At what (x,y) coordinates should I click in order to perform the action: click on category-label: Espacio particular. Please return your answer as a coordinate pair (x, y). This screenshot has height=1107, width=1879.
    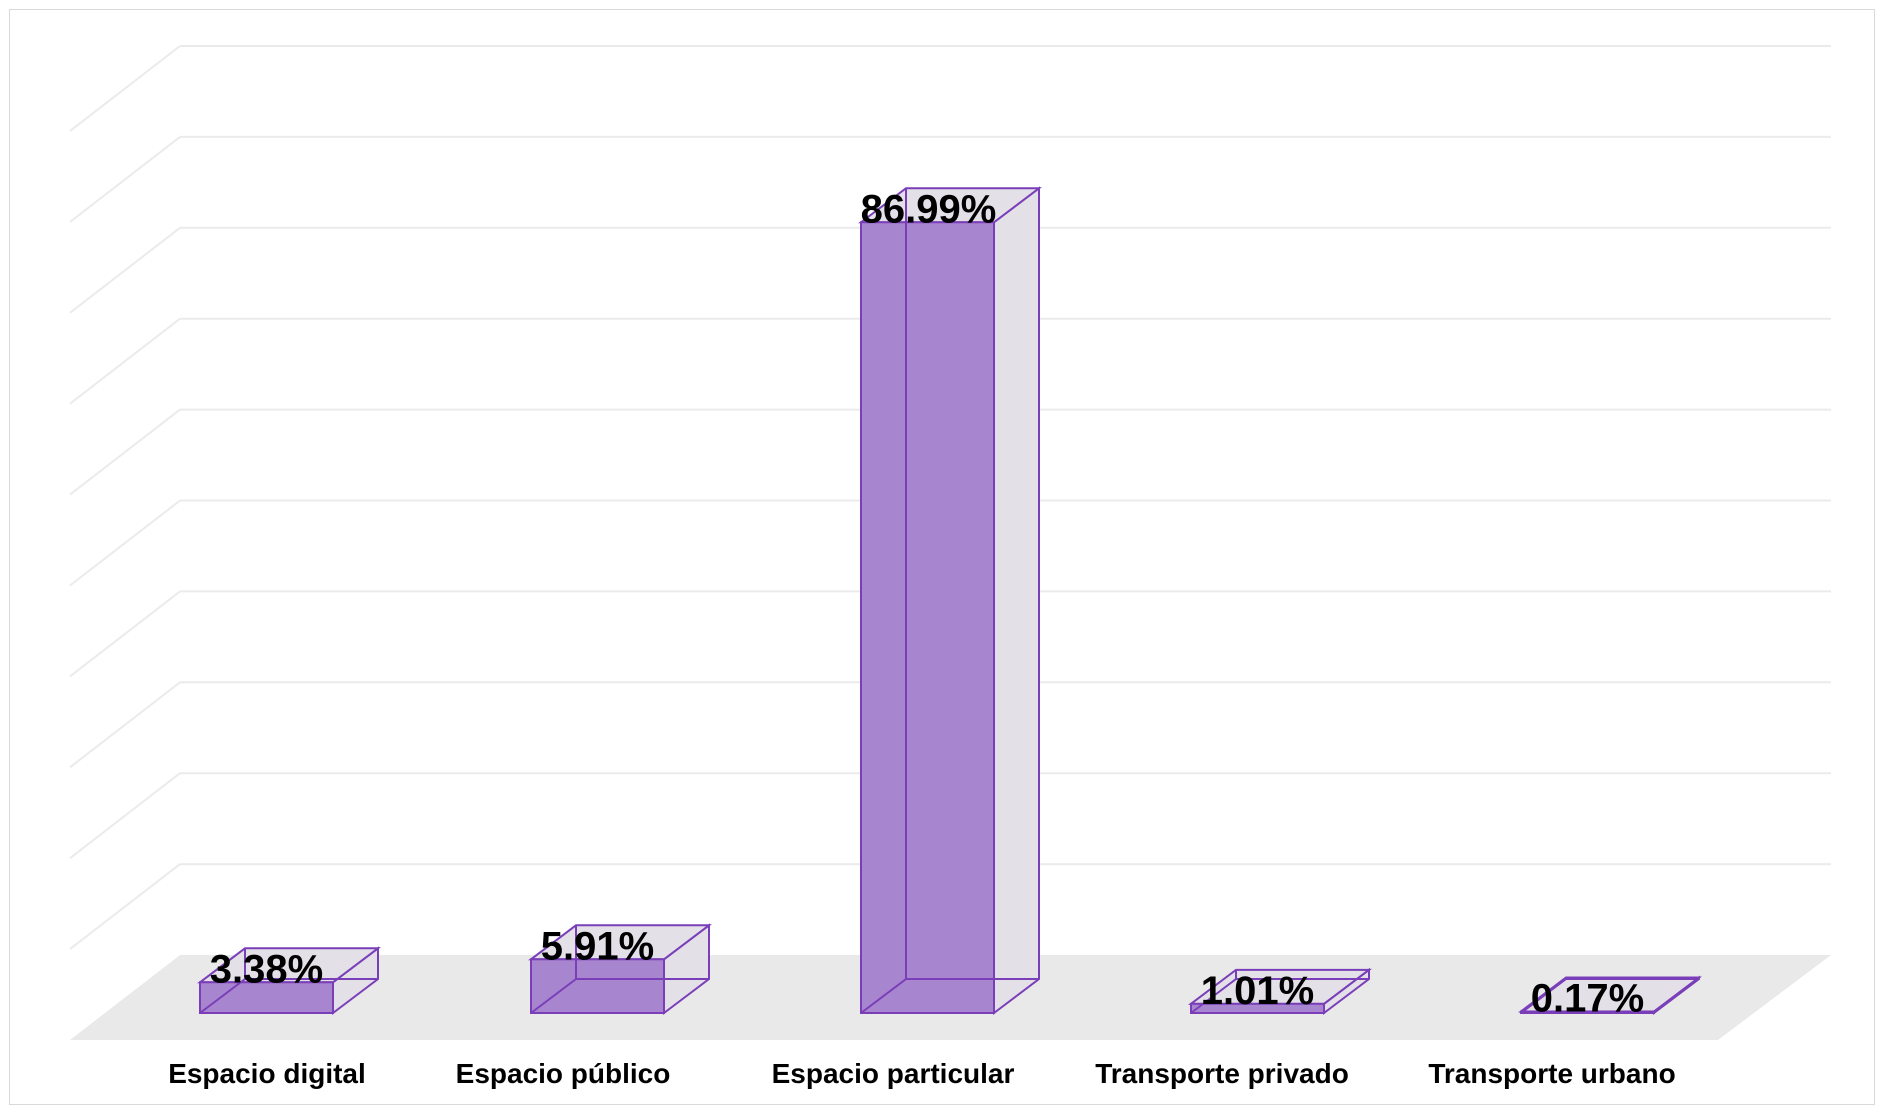
    Looking at the image, I should click on (893, 1073).